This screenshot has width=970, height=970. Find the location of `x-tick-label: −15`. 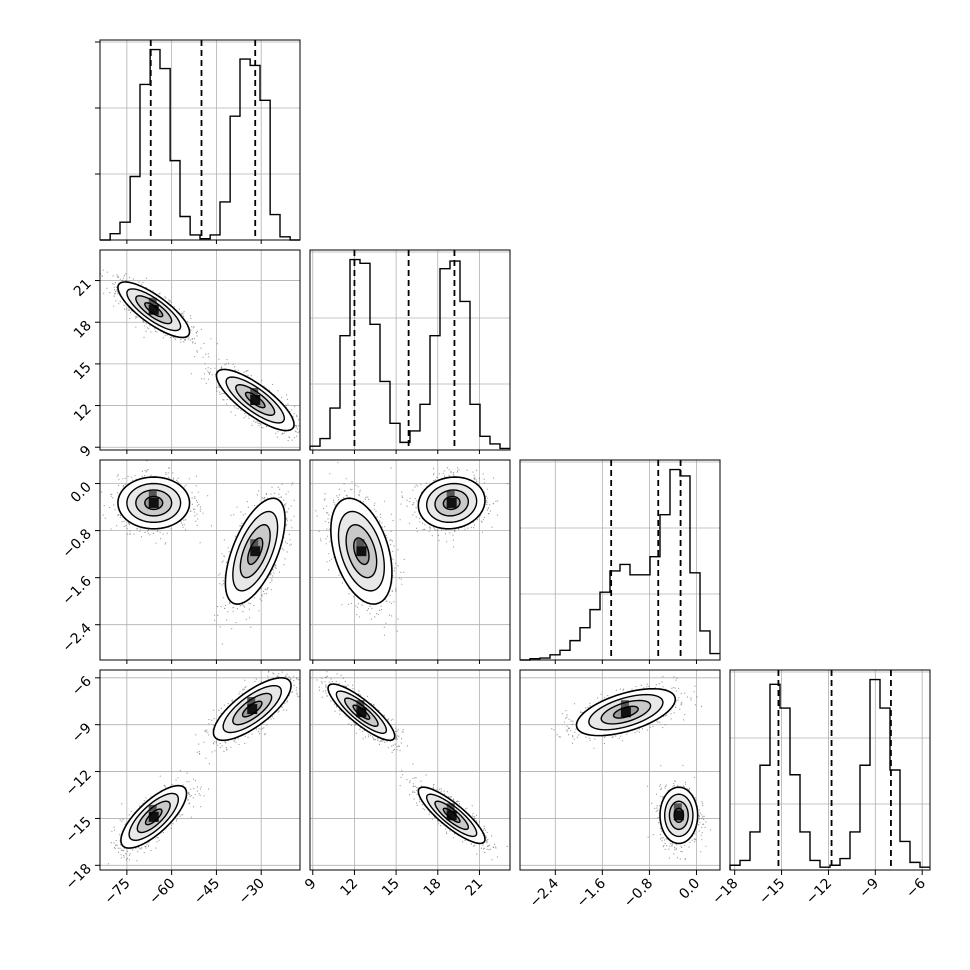

x-tick-label: −15 is located at coordinates (772, 892).